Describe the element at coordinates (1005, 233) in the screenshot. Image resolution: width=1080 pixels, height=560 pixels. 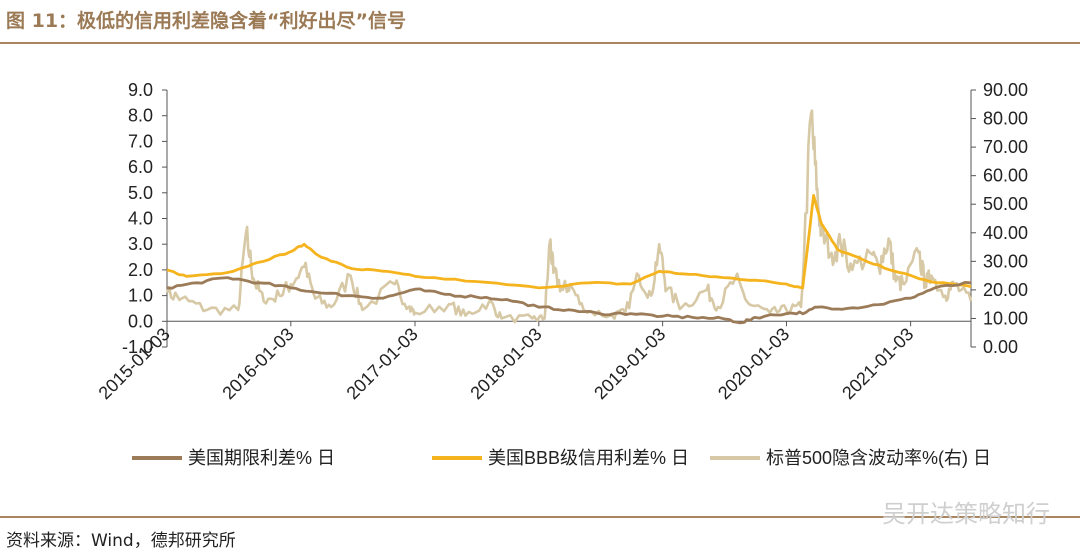
I see `right-tick-label: 40.00` at that location.